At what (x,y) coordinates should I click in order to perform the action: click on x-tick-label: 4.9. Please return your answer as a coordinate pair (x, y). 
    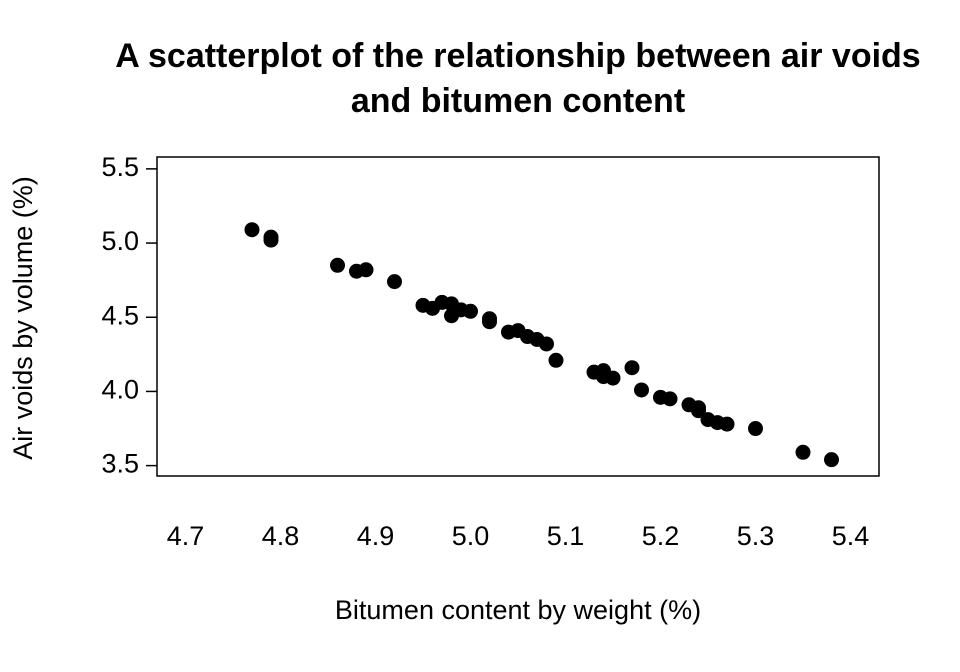
    Looking at the image, I should click on (376, 536).